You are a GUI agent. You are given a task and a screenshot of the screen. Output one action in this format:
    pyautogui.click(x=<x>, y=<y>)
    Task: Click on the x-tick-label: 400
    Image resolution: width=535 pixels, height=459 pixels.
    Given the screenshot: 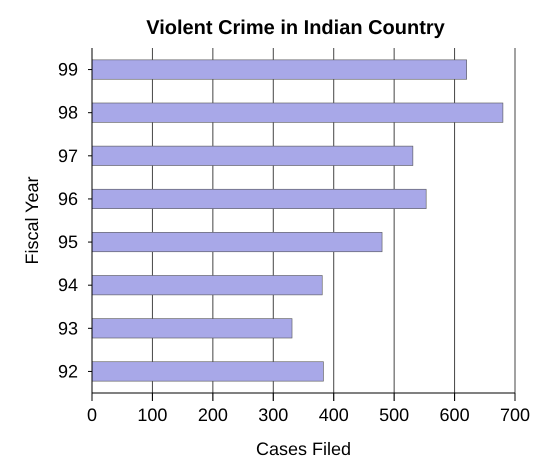 What is the action you would take?
    pyautogui.click(x=333, y=415)
    